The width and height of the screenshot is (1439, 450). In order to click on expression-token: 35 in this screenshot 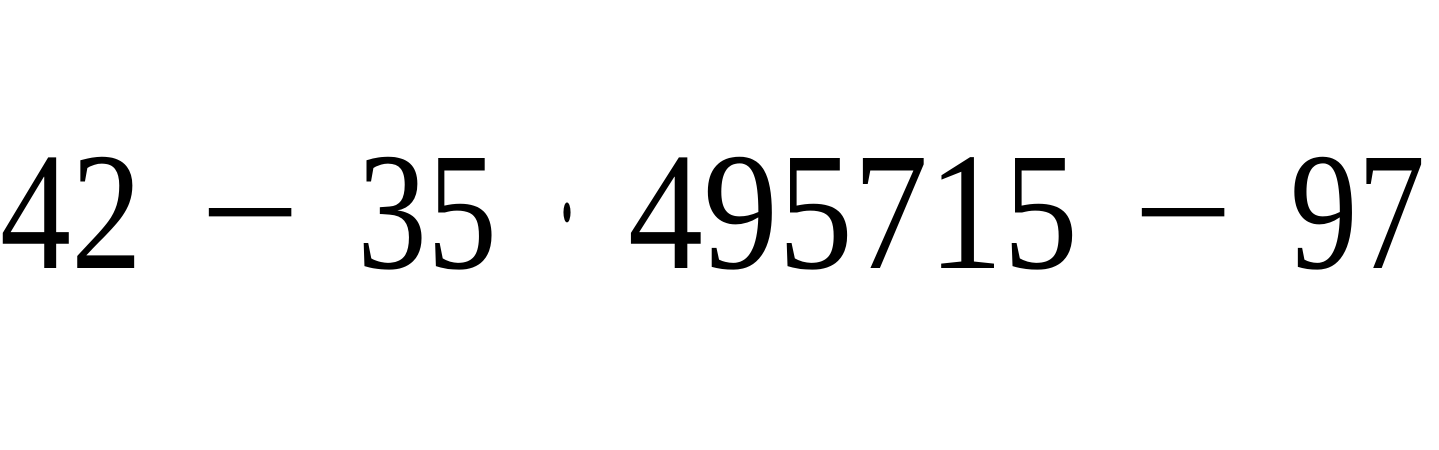, I will do `click(427, 212)`.